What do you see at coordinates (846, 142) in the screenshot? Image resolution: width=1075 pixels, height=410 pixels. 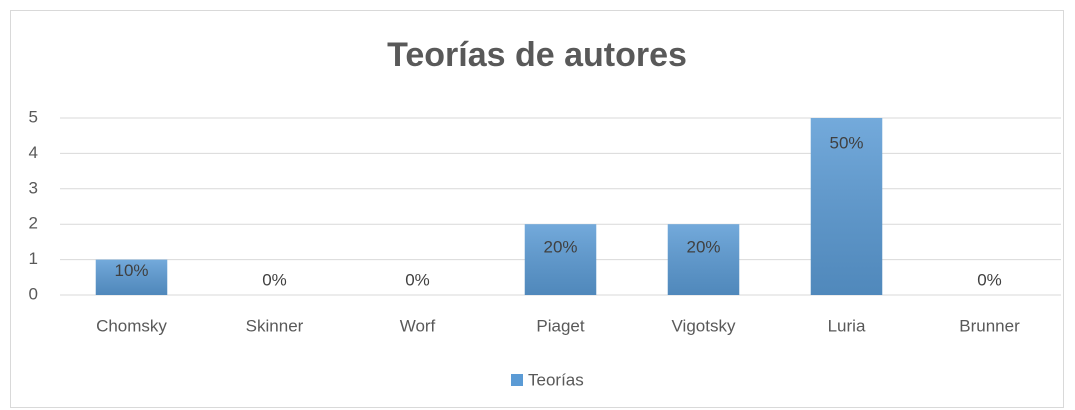 I see `data-label: 50%` at bounding box center [846, 142].